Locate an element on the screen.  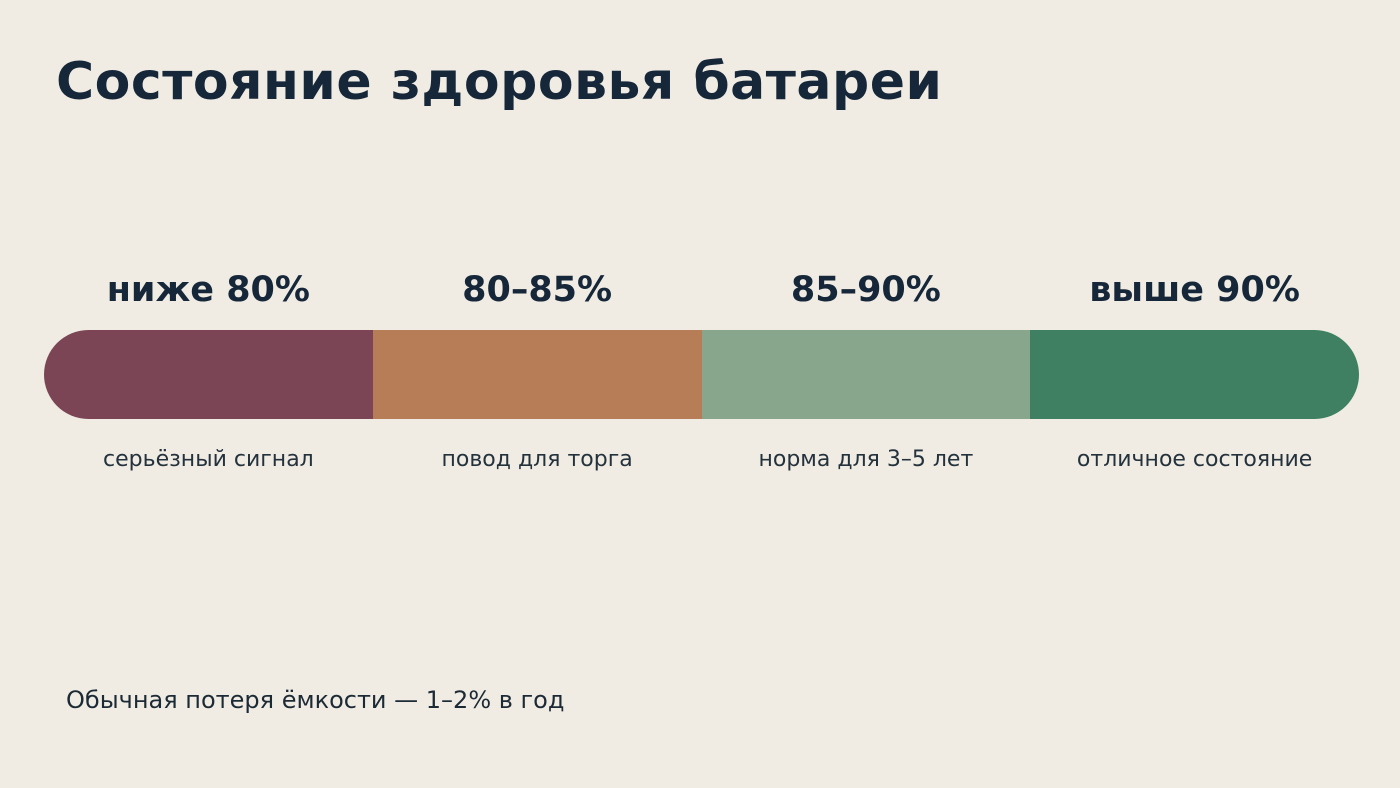
range-label-80-85: 80–85% is located at coordinates (537, 290).